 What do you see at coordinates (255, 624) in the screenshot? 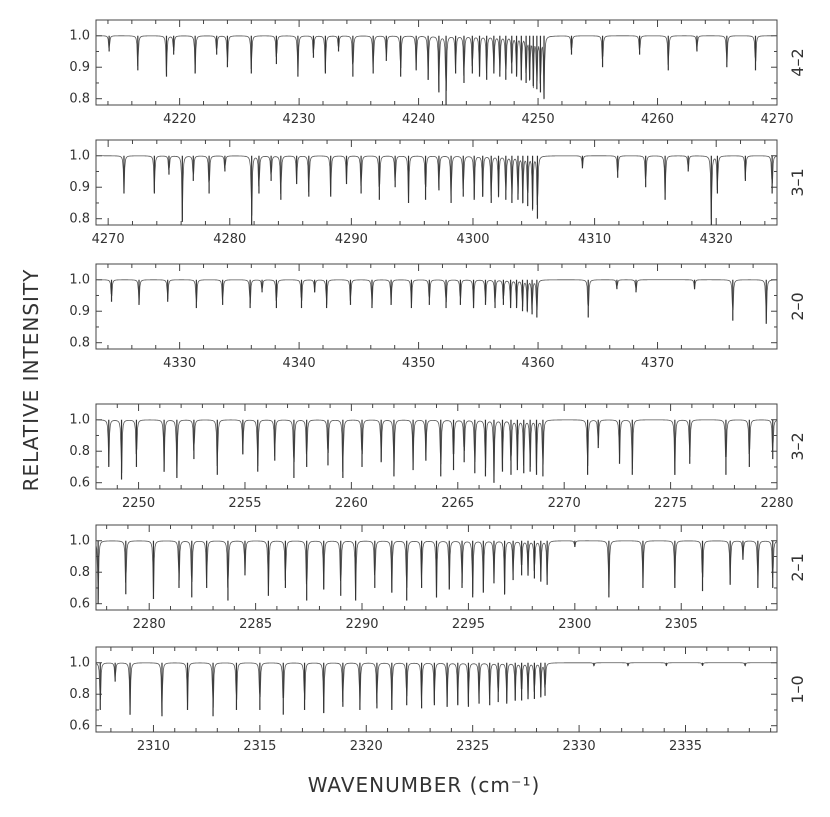
I see `x-tick-label: 2285` at bounding box center [255, 624].